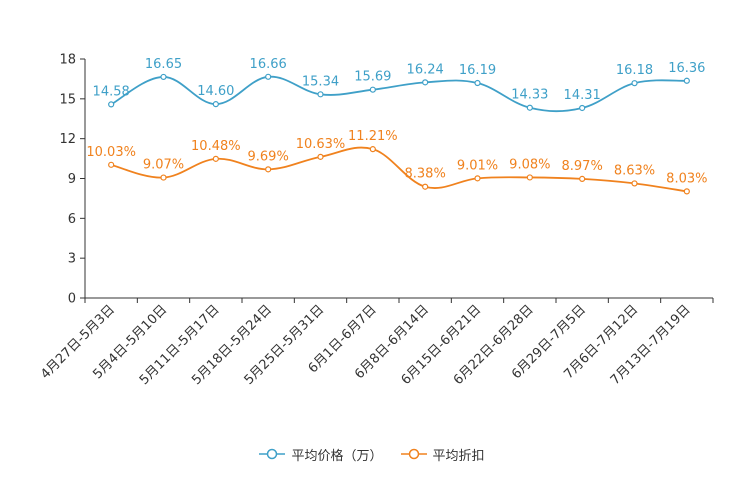 The width and height of the screenshot is (744, 496). Describe the element at coordinates (67, 99) in the screenshot. I see `y-tick-label-15: 15` at that location.